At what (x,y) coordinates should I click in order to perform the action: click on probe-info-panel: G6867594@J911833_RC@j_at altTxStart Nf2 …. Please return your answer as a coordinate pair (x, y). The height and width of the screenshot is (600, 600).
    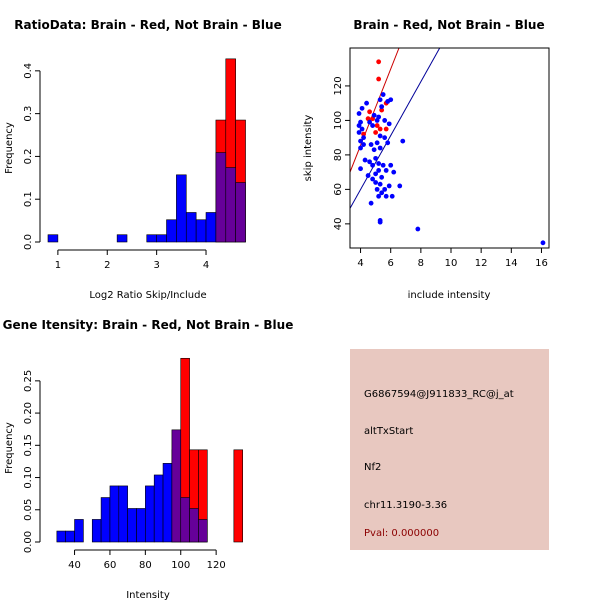
    Looking at the image, I should click on (449, 449).